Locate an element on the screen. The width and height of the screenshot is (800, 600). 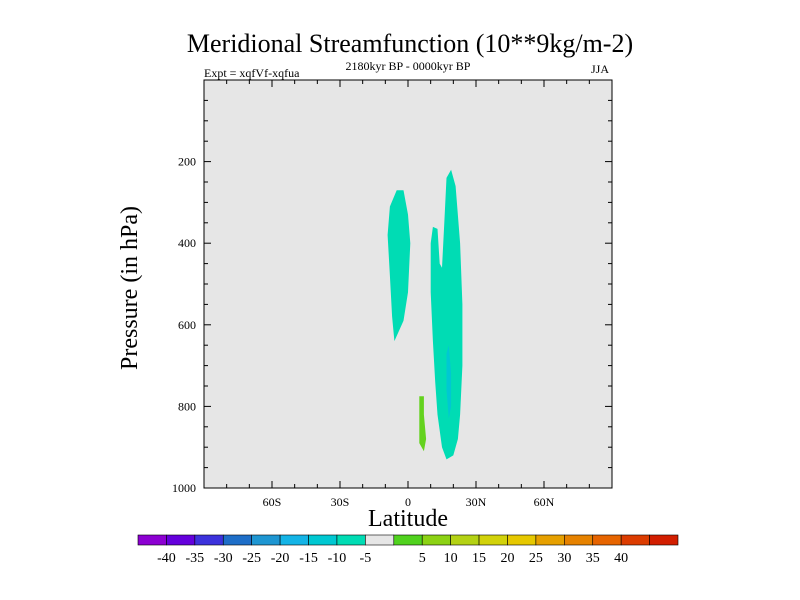
colorbar-label: 35 is located at coordinates (593, 558).